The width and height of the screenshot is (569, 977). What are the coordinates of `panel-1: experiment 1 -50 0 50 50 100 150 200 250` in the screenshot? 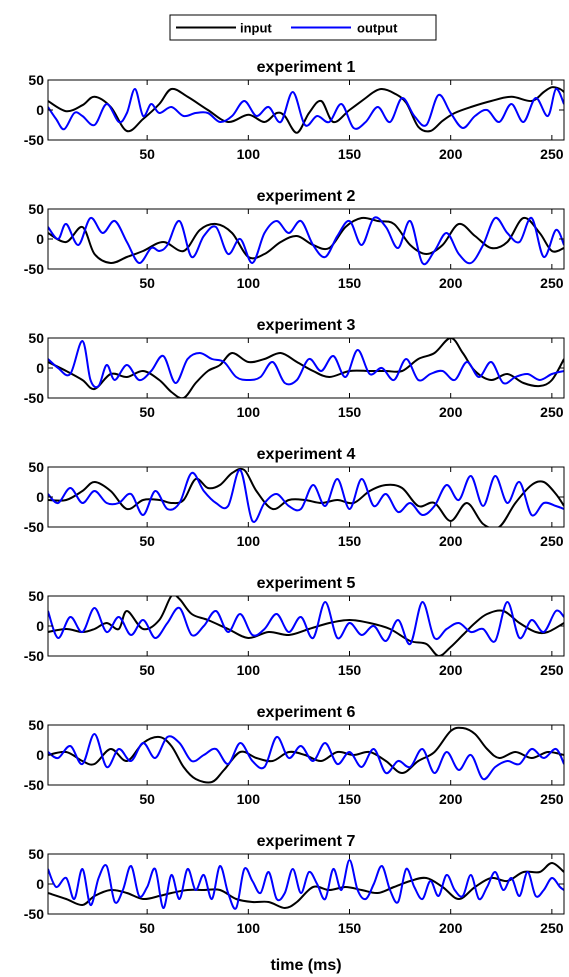 It's located at (294, 110).